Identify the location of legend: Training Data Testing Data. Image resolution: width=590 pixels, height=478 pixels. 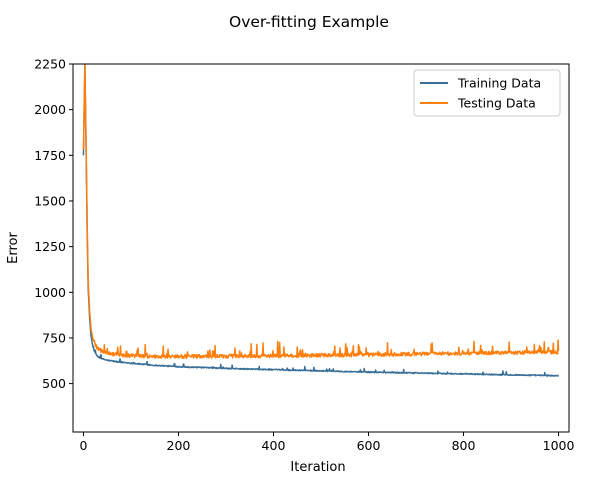
(487, 93).